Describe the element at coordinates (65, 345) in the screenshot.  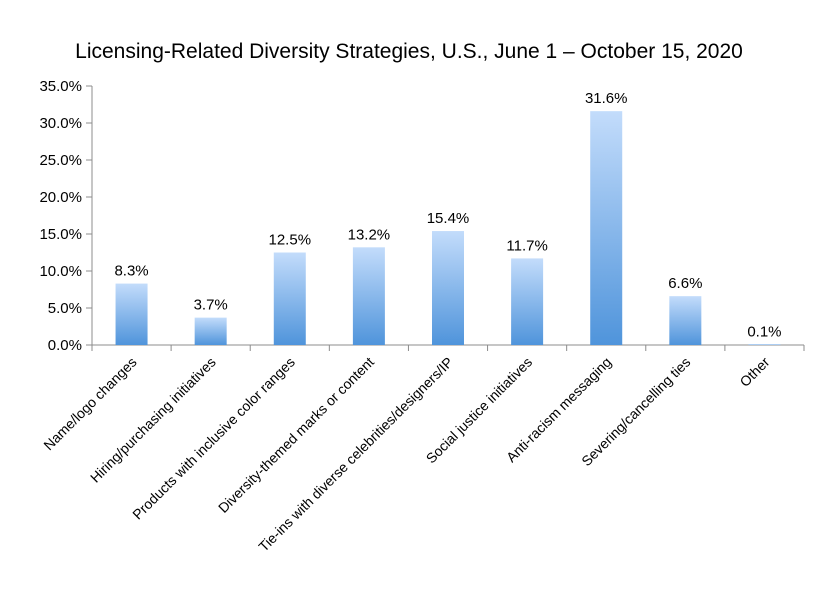
I see `y-tick-label: 0.0%` at that location.